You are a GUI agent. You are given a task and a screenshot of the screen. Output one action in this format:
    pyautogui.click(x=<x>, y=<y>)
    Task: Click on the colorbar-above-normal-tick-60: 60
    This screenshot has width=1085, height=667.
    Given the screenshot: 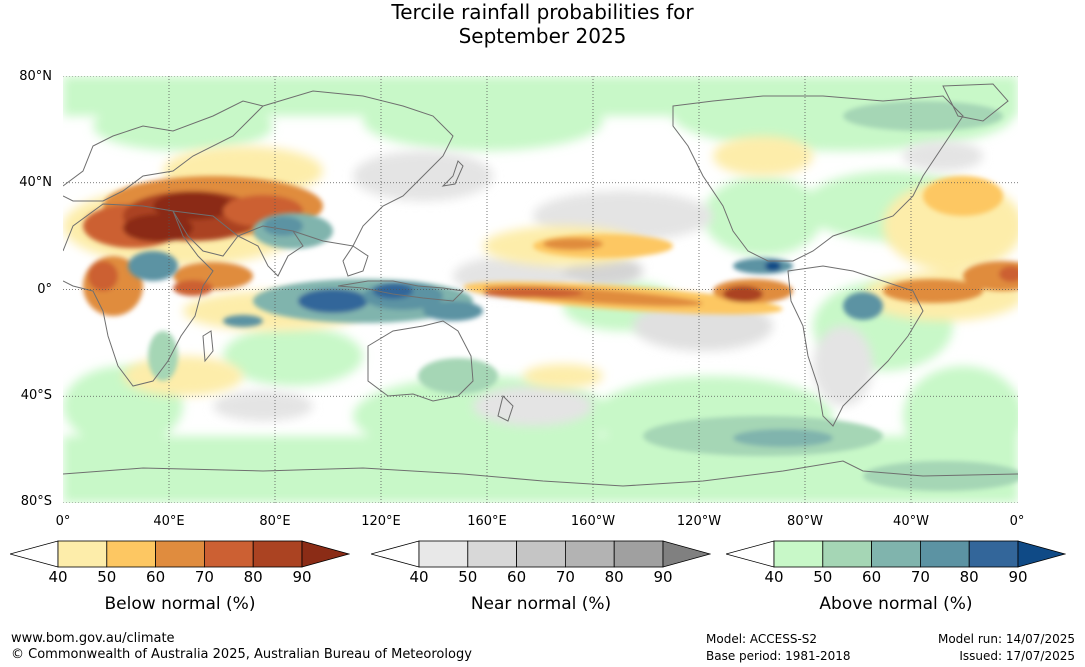 What is the action you would take?
    pyautogui.click(x=872, y=577)
    